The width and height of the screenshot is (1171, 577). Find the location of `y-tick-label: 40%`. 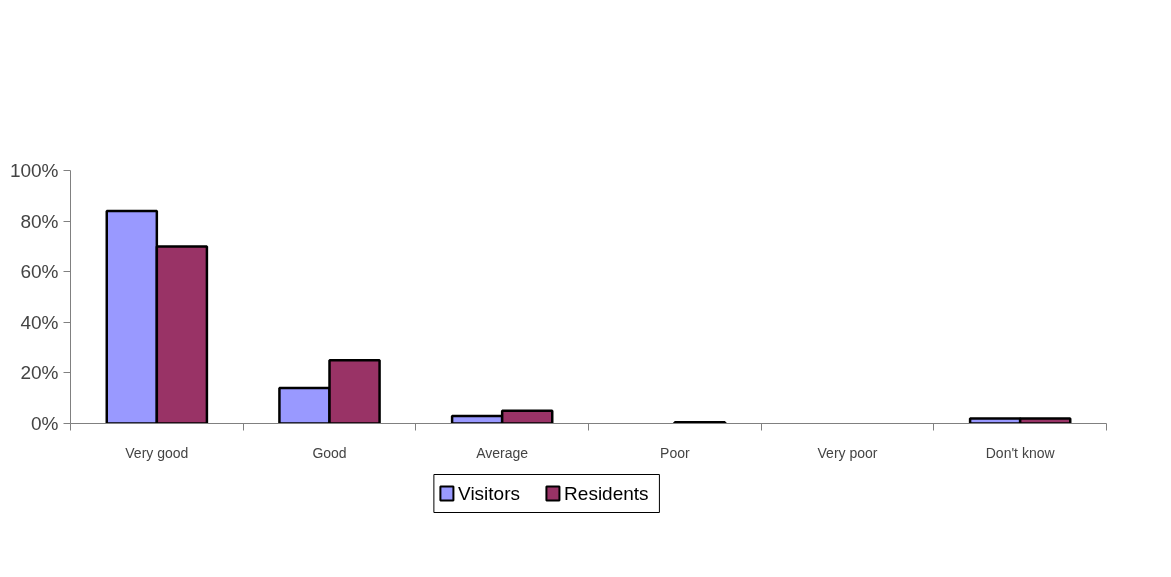

y-tick-label: 40% is located at coordinates (39, 322).